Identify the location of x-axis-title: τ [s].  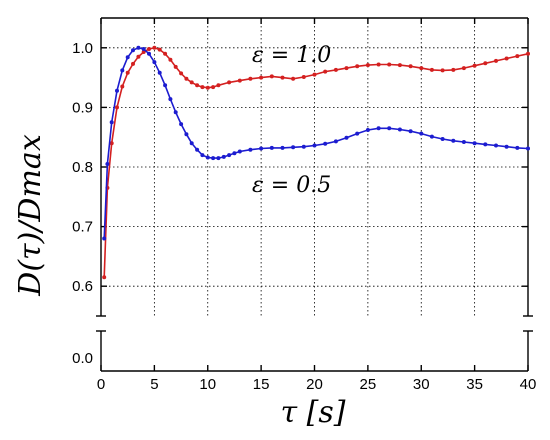
(313, 412).